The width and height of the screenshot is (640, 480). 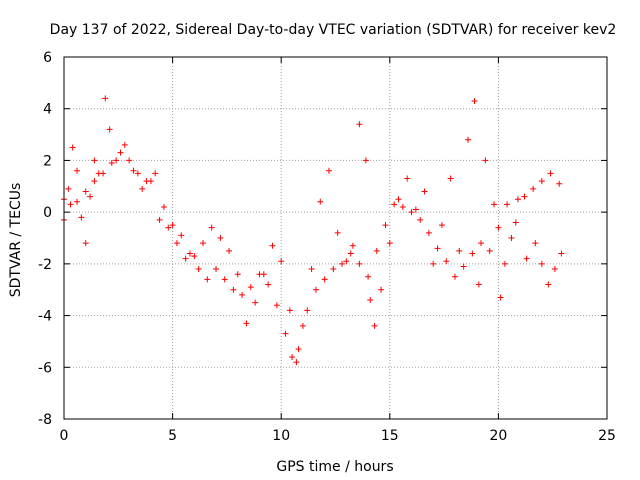 I want to click on x-tick-label: 0, so click(x=64, y=436).